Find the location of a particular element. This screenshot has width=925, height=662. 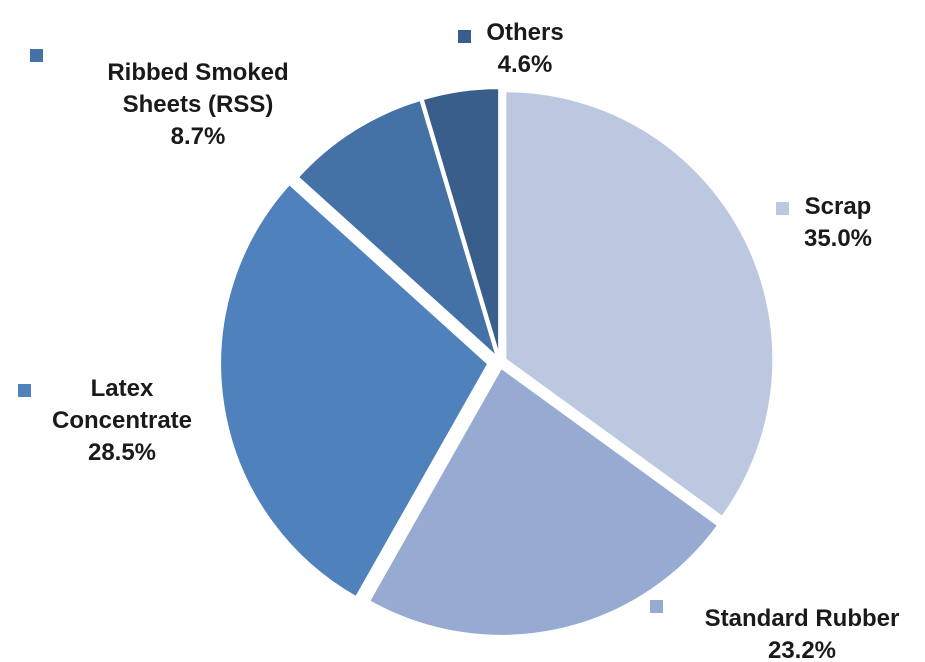

slice-value-label-4: 4.6% is located at coordinates (525, 64).